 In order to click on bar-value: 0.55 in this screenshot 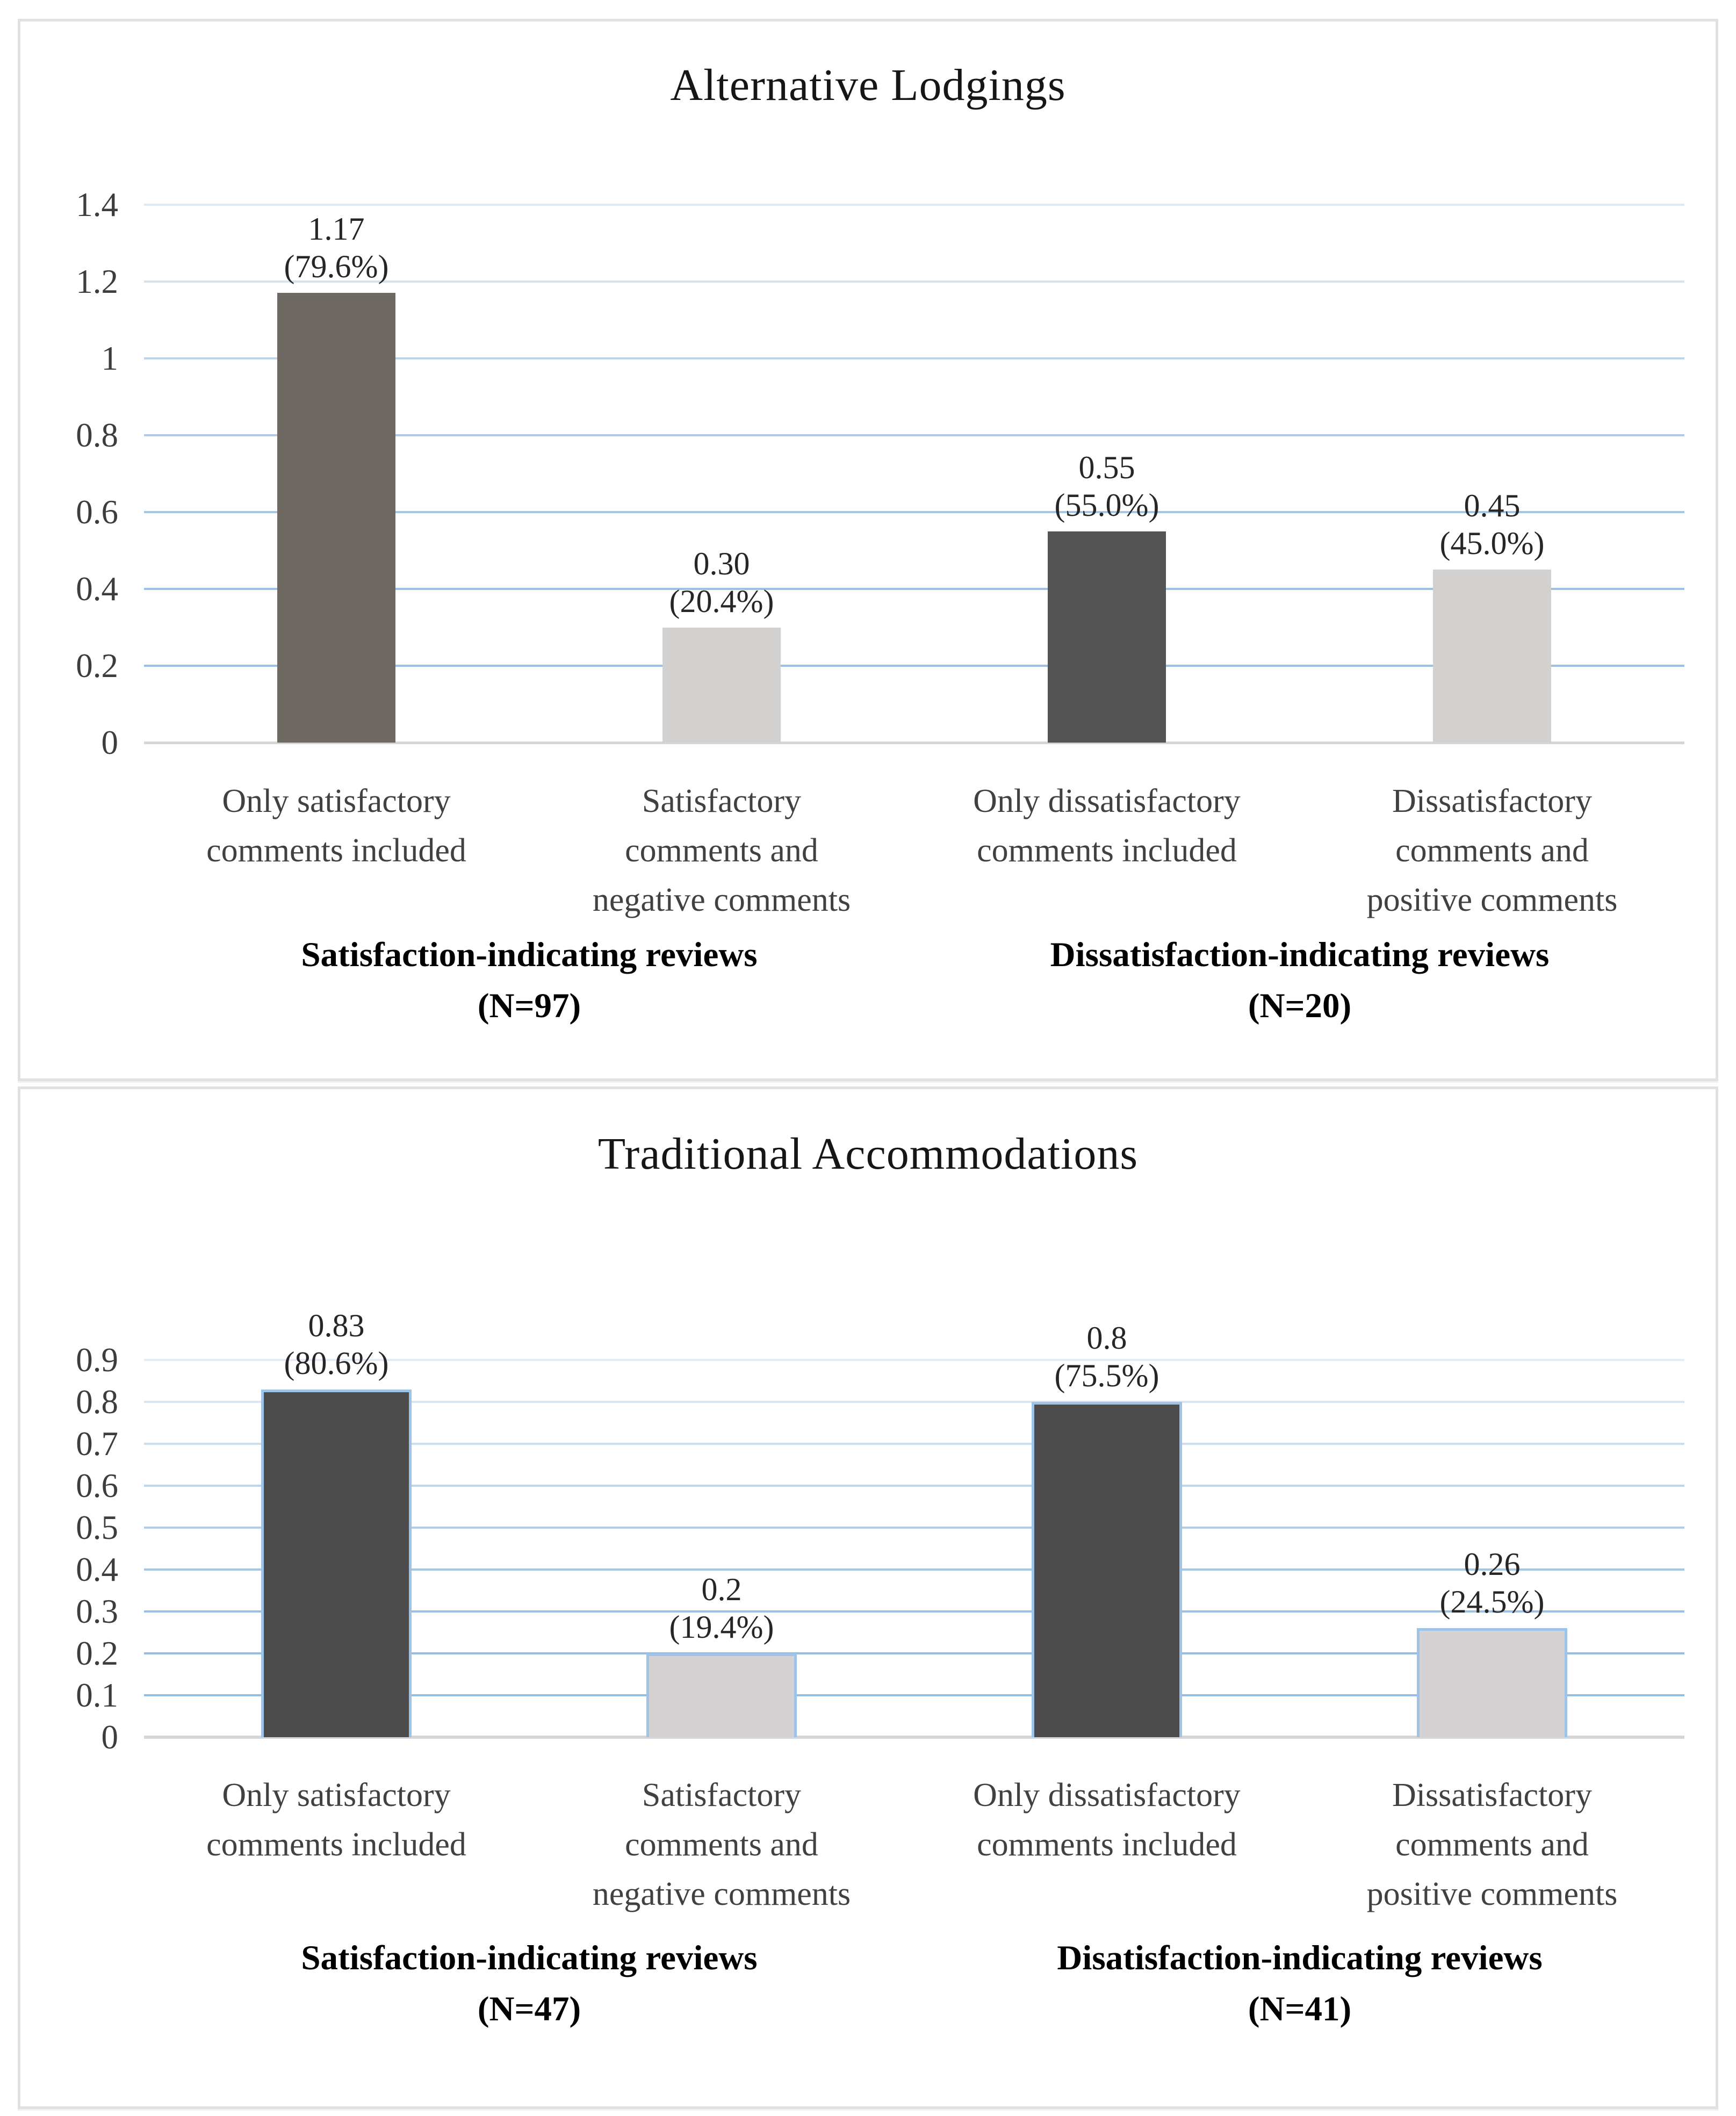, I will do `click(1106, 467)`.